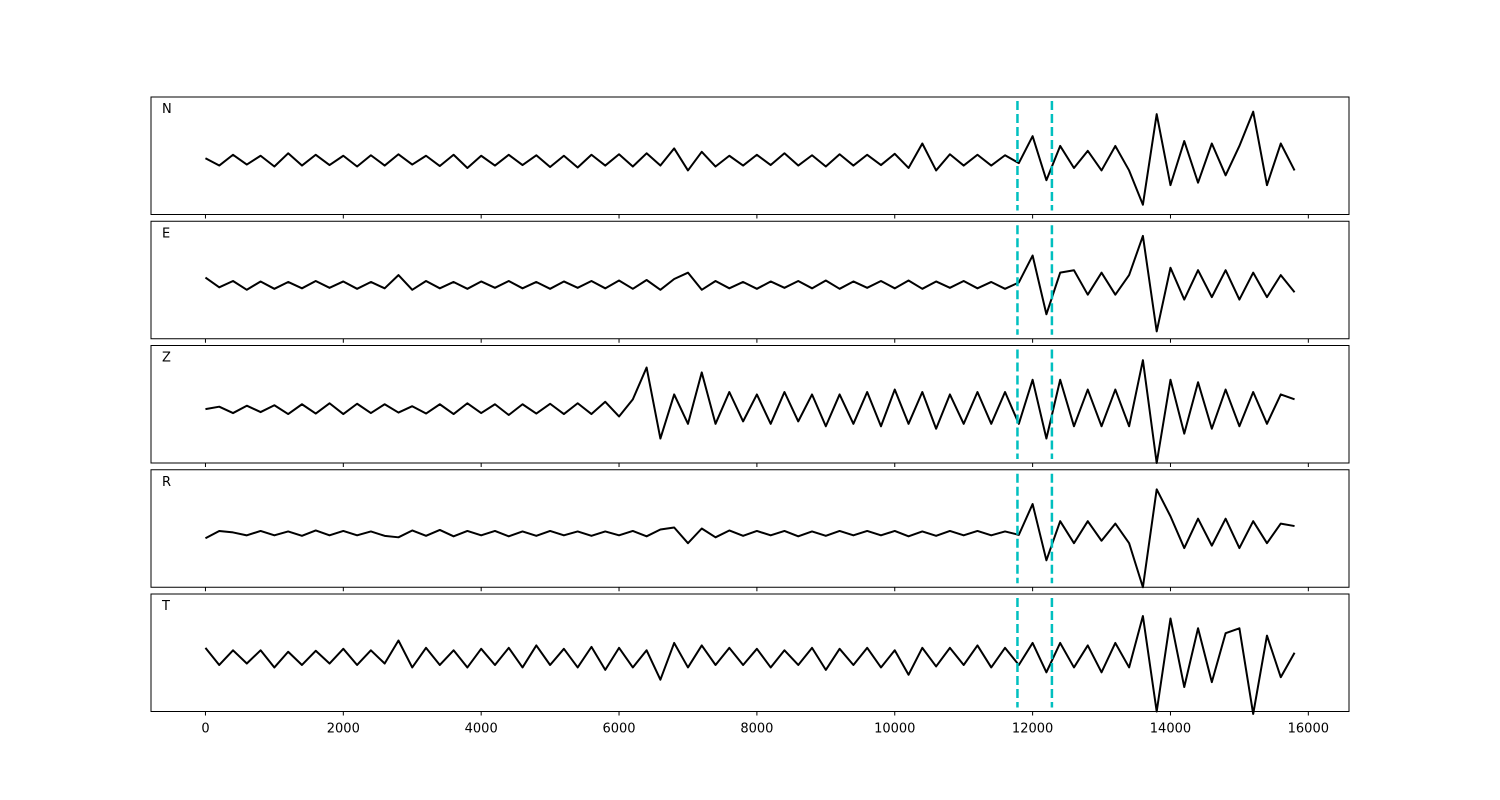 This screenshot has width=1500, height=800. I want to click on x-tick-label: 0, so click(205, 729).